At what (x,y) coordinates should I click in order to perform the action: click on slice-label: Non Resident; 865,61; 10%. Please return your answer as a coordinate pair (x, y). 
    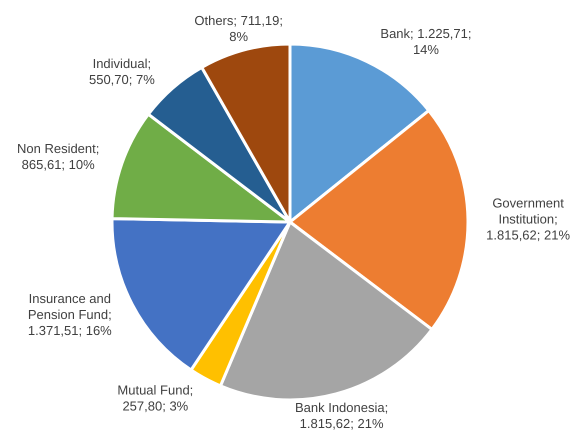
    Looking at the image, I should click on (58, 156).